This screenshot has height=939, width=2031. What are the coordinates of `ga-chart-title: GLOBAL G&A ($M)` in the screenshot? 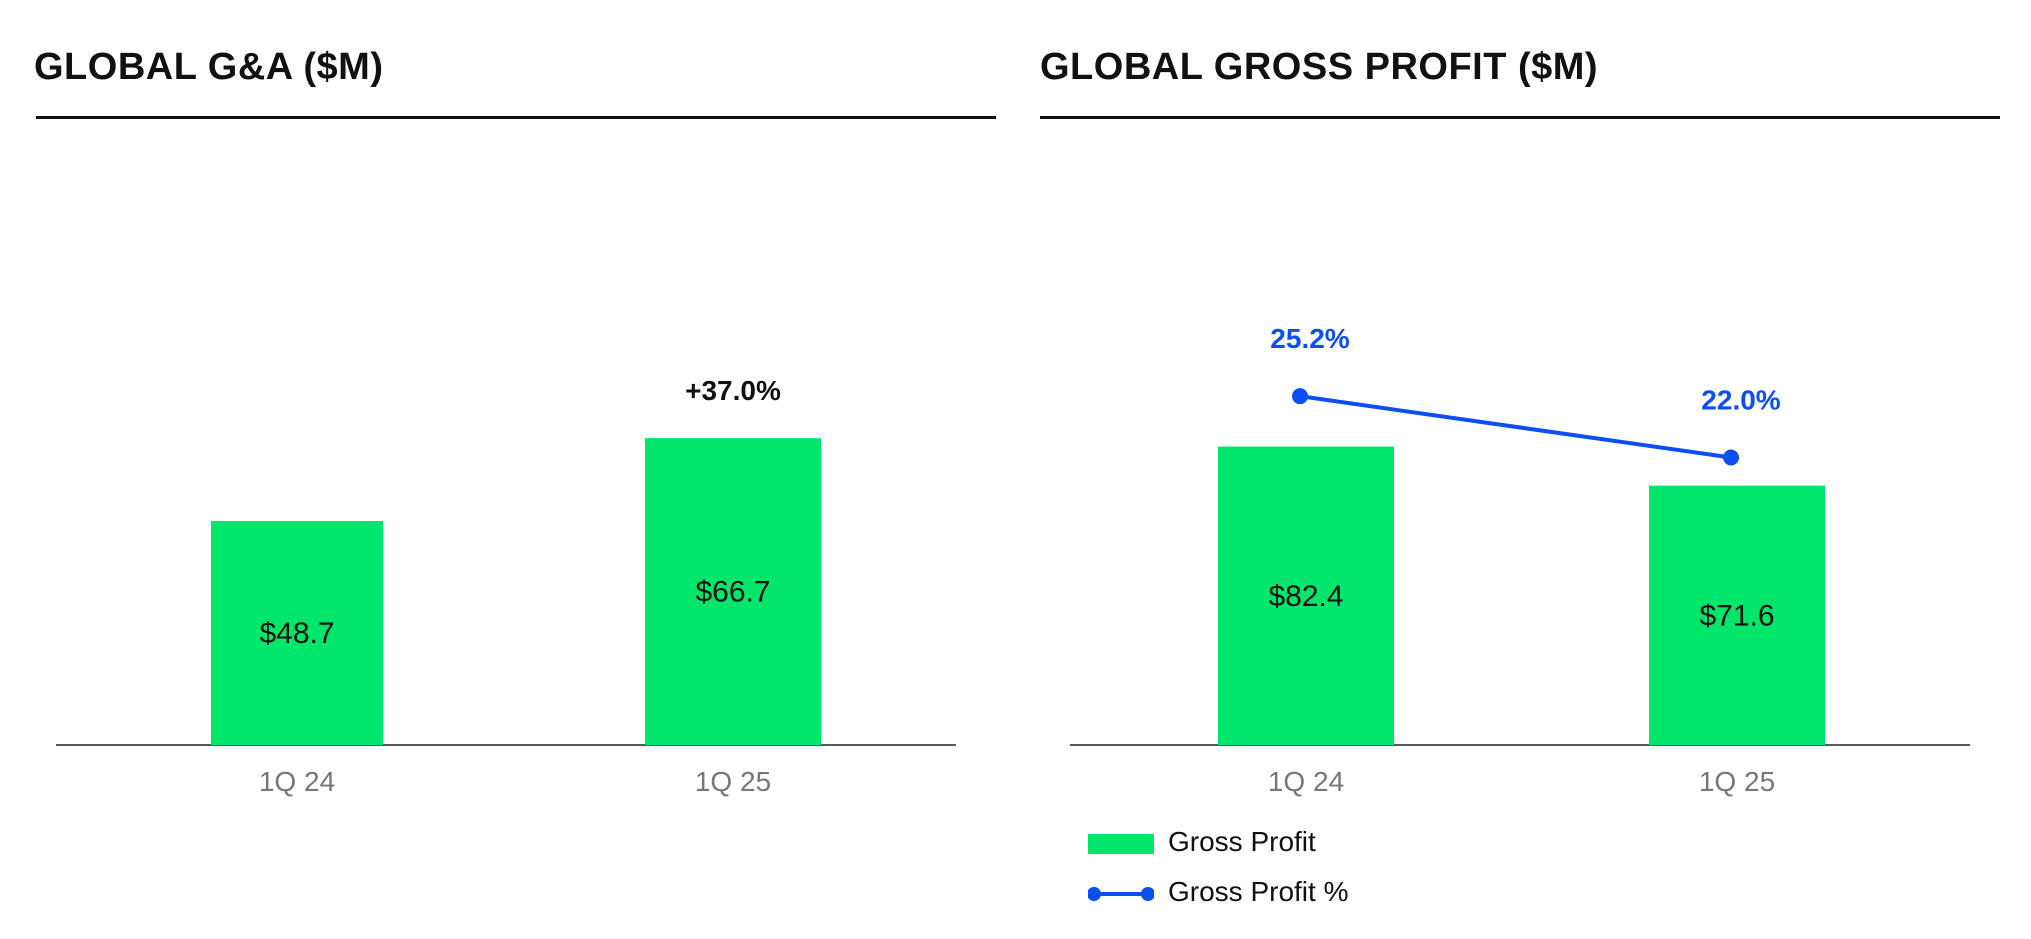 It's located at (209, 67).